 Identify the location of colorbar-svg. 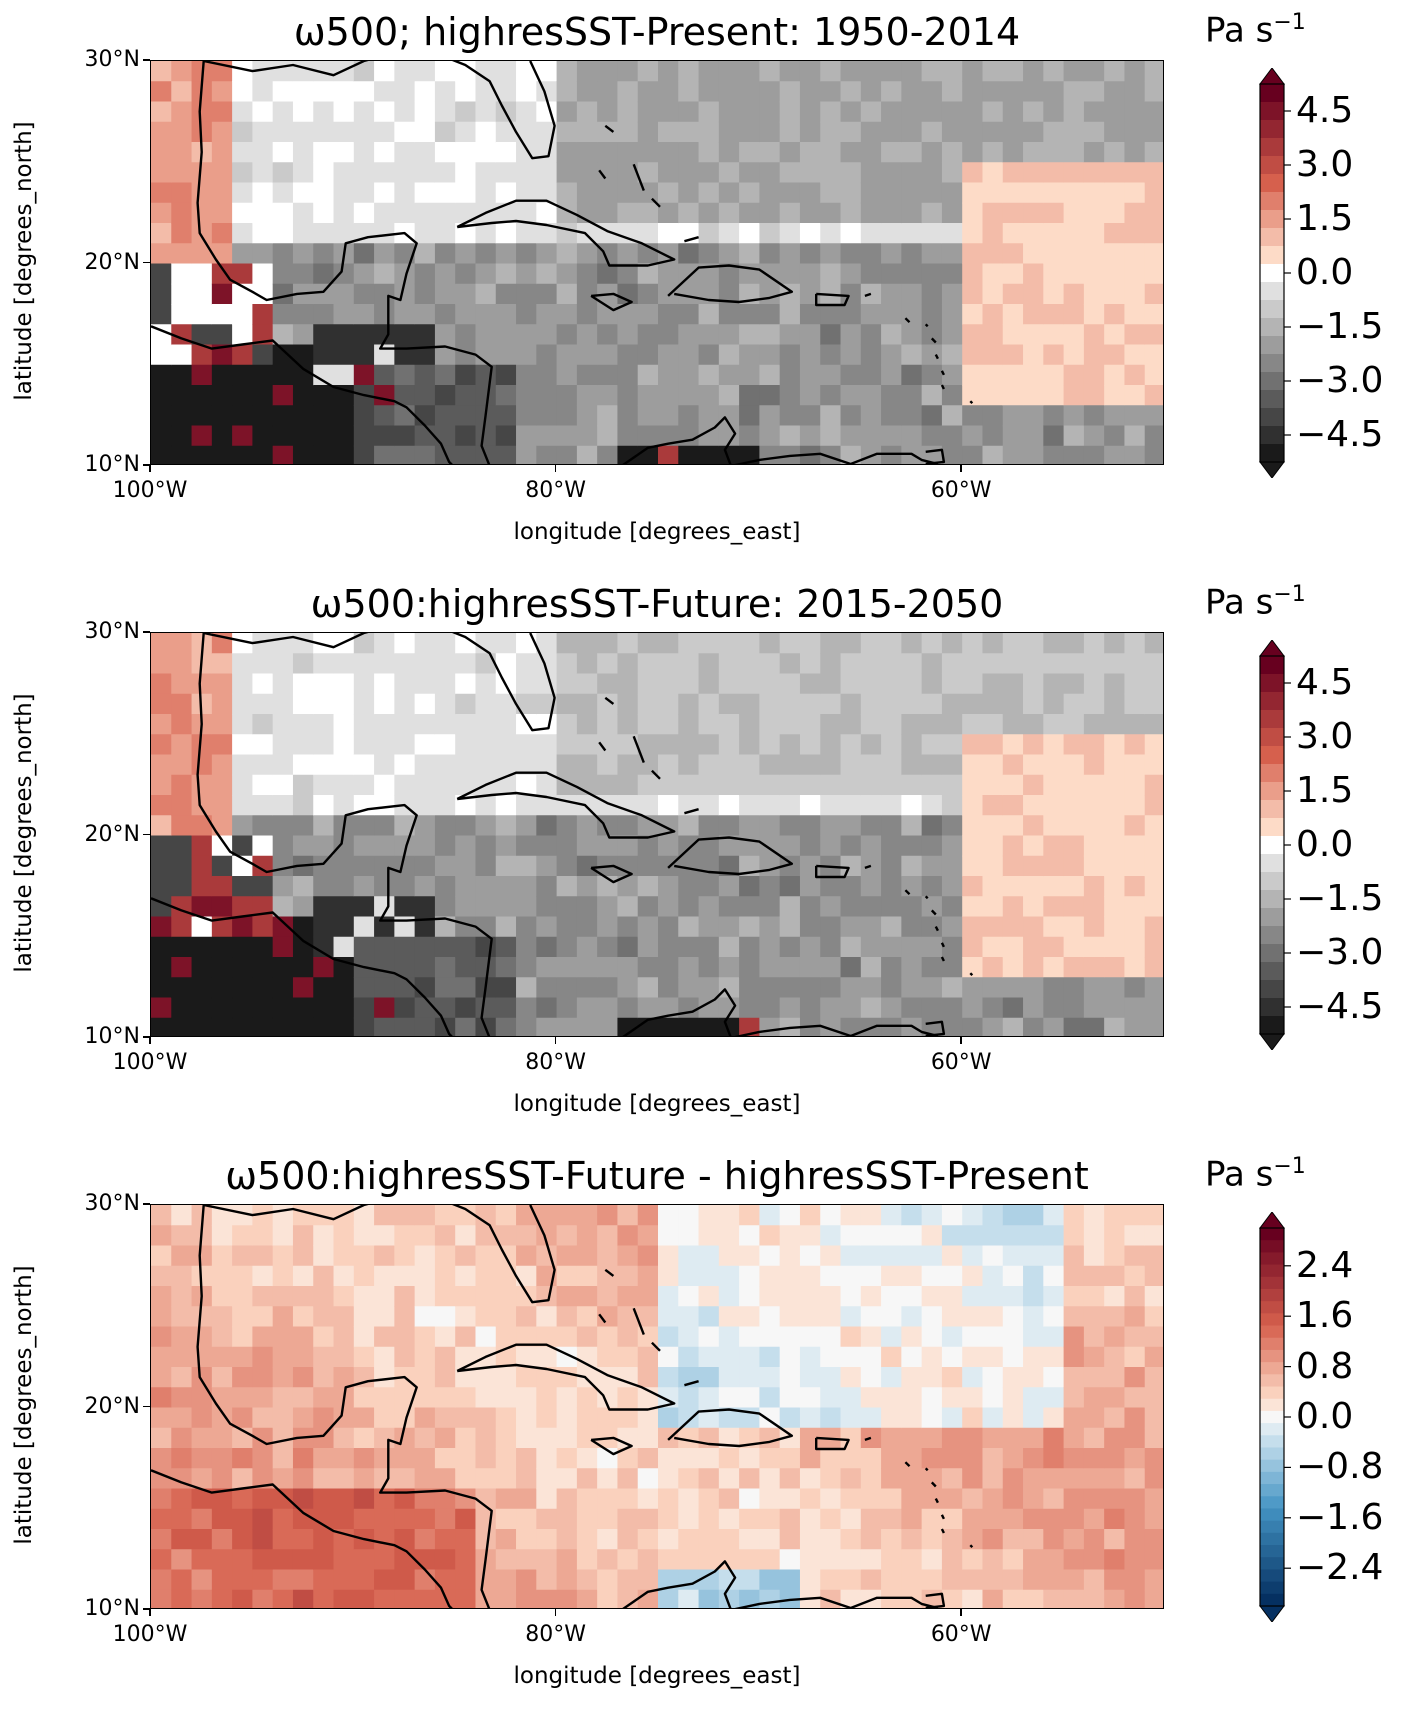
(1275, 273).